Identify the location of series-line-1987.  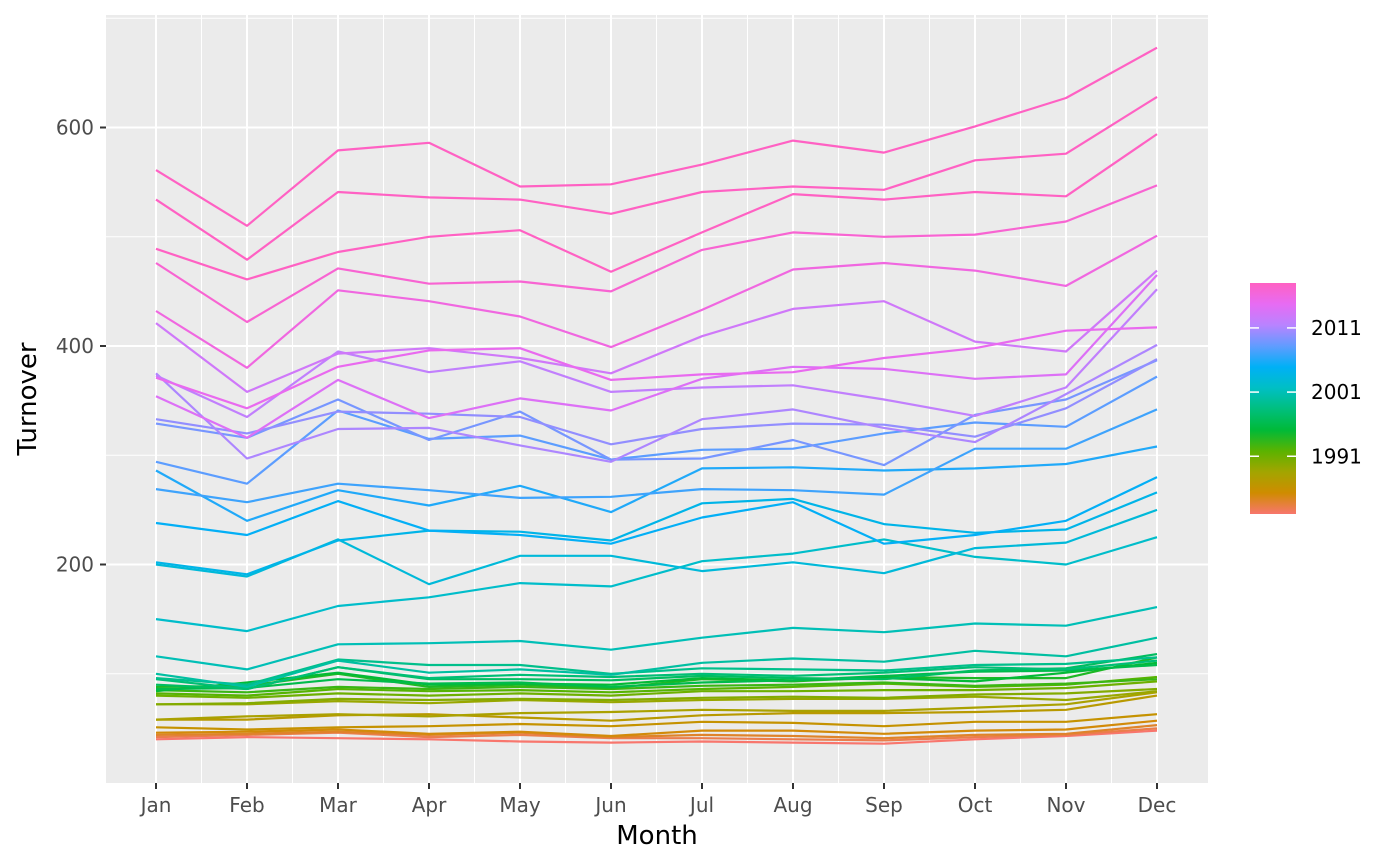
(657, 708).